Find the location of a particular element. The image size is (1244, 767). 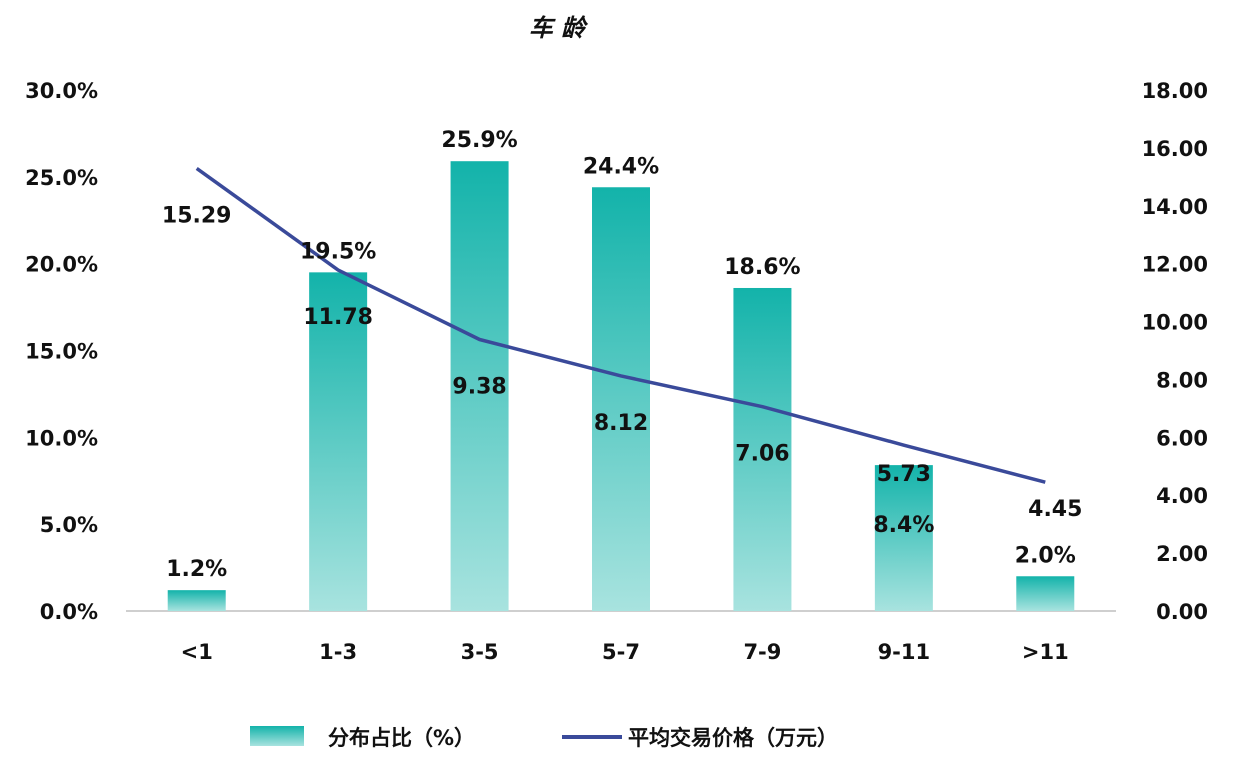

y-right-tick-label: 12.00 is located at coordinates (1175, 265).